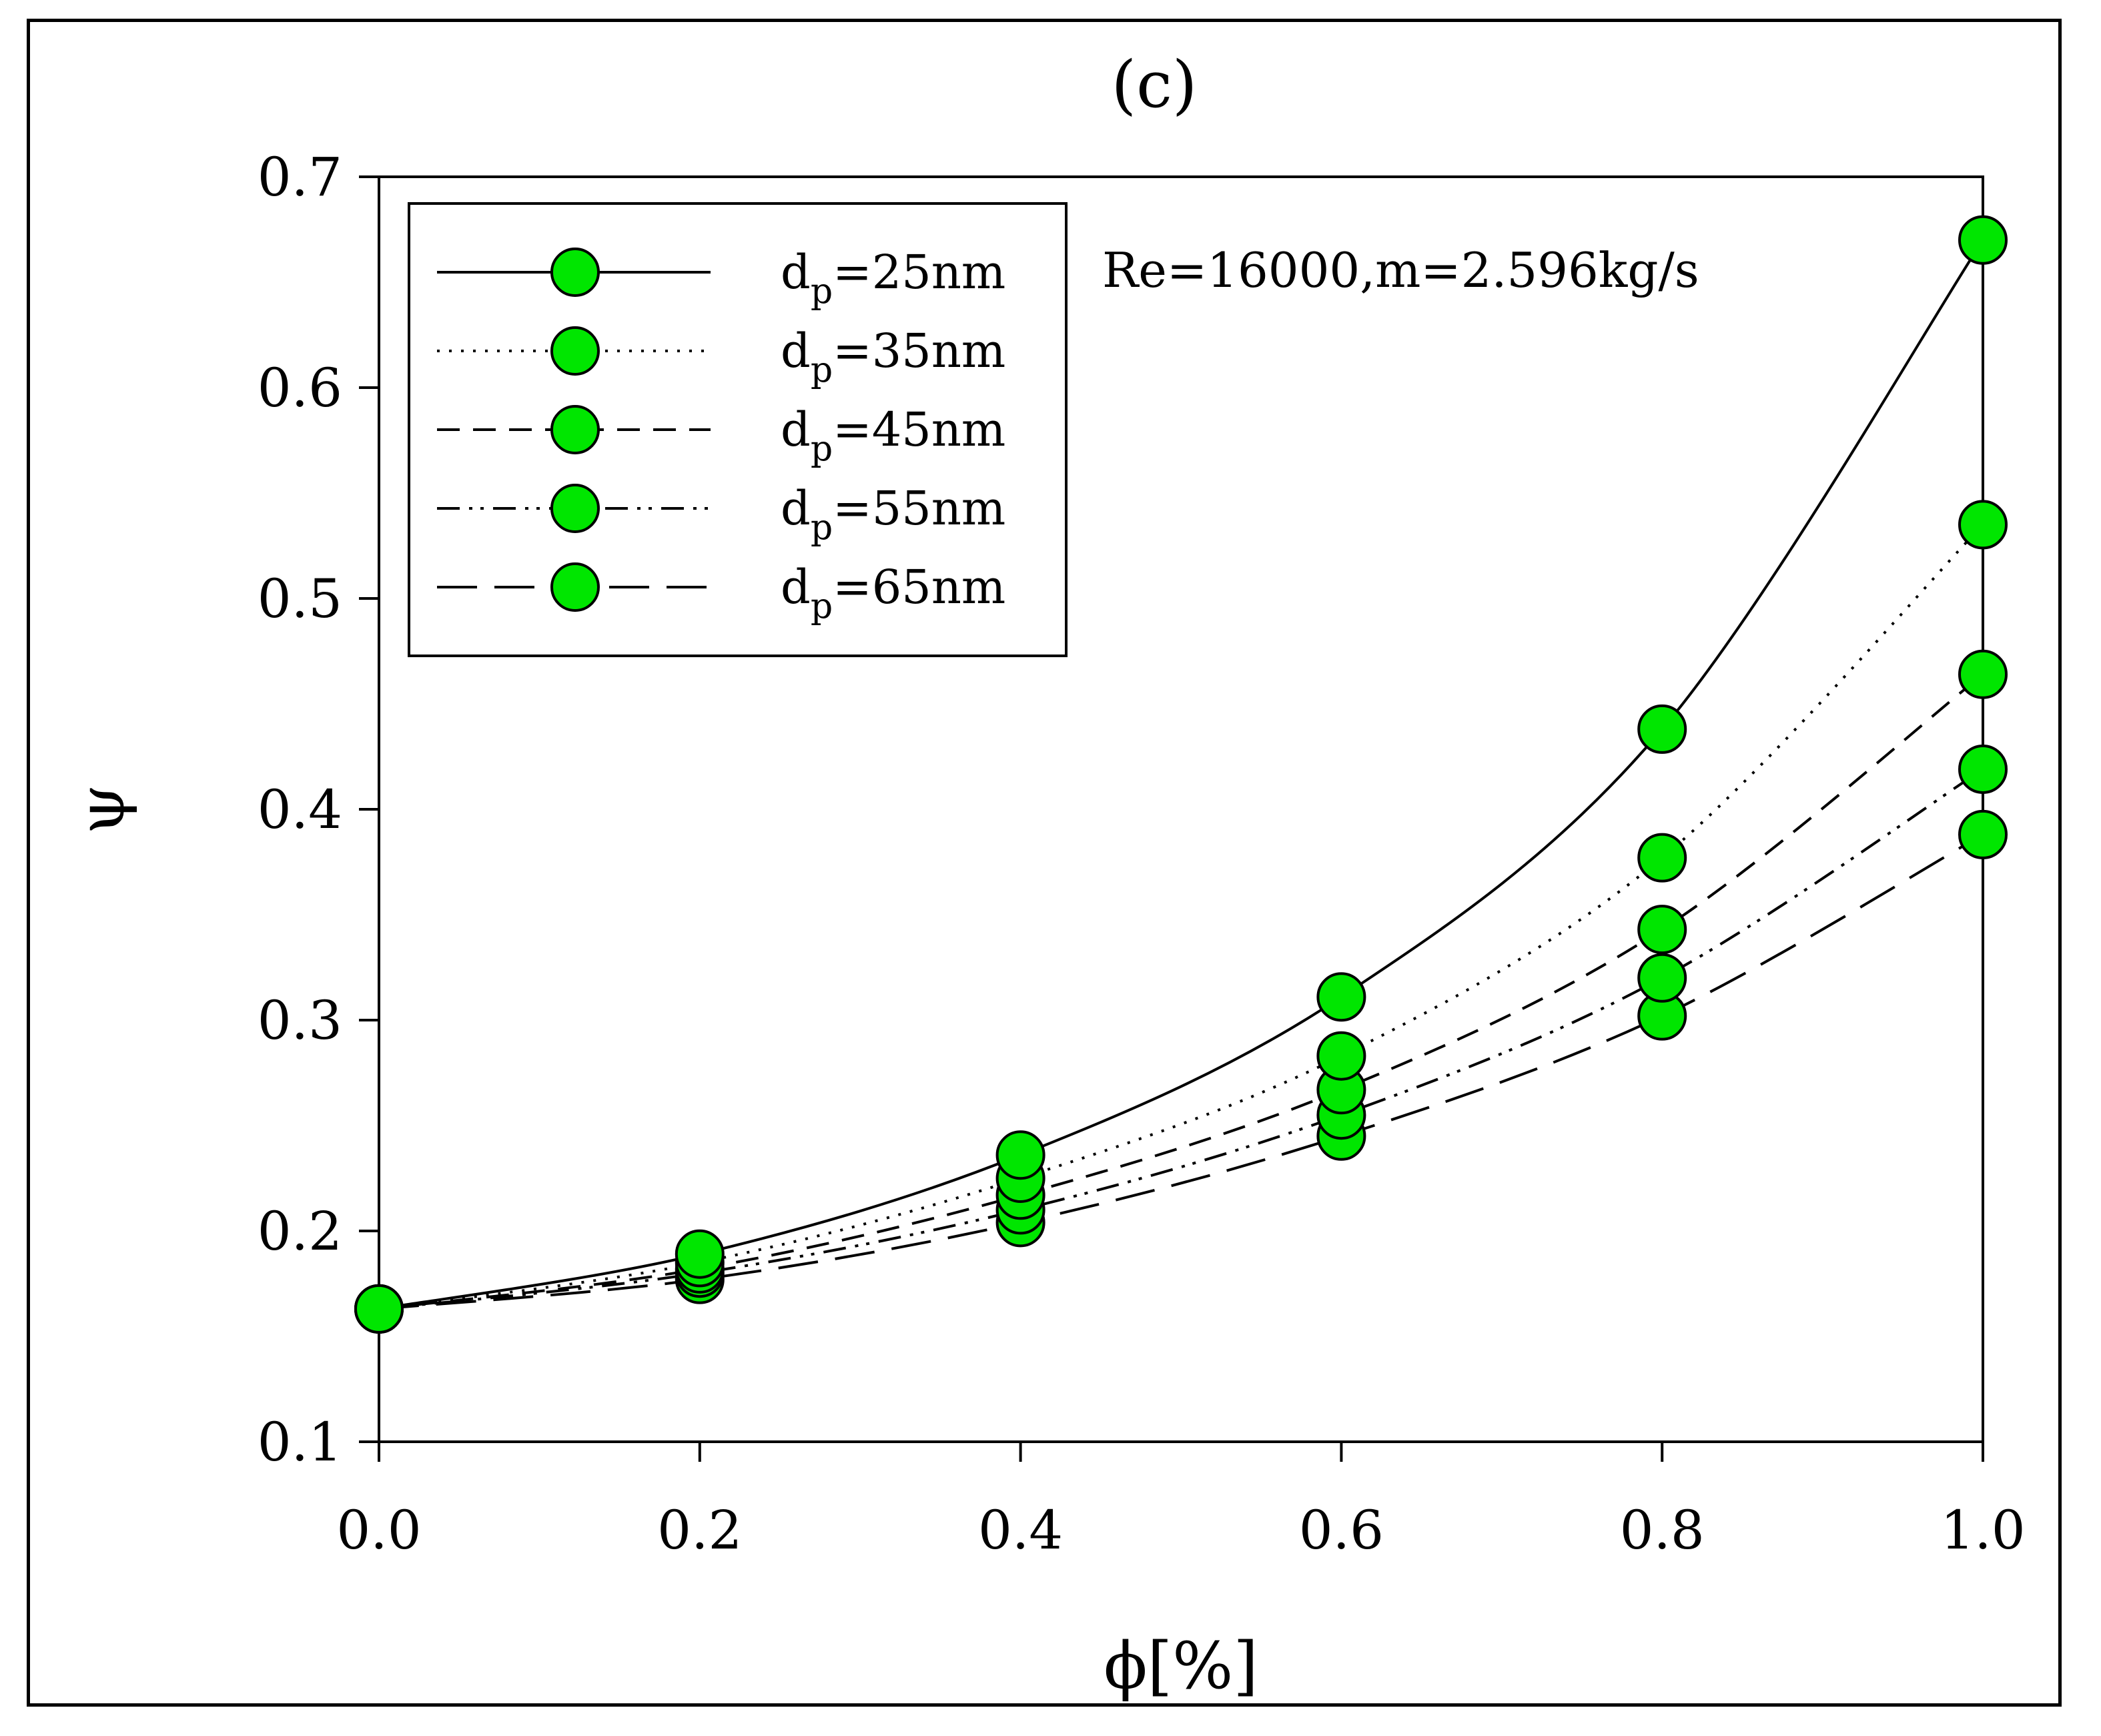  Describe the element at coordinates (379, 1530) in the screenshot. I see `x-tick-label: 0.0` at that location.